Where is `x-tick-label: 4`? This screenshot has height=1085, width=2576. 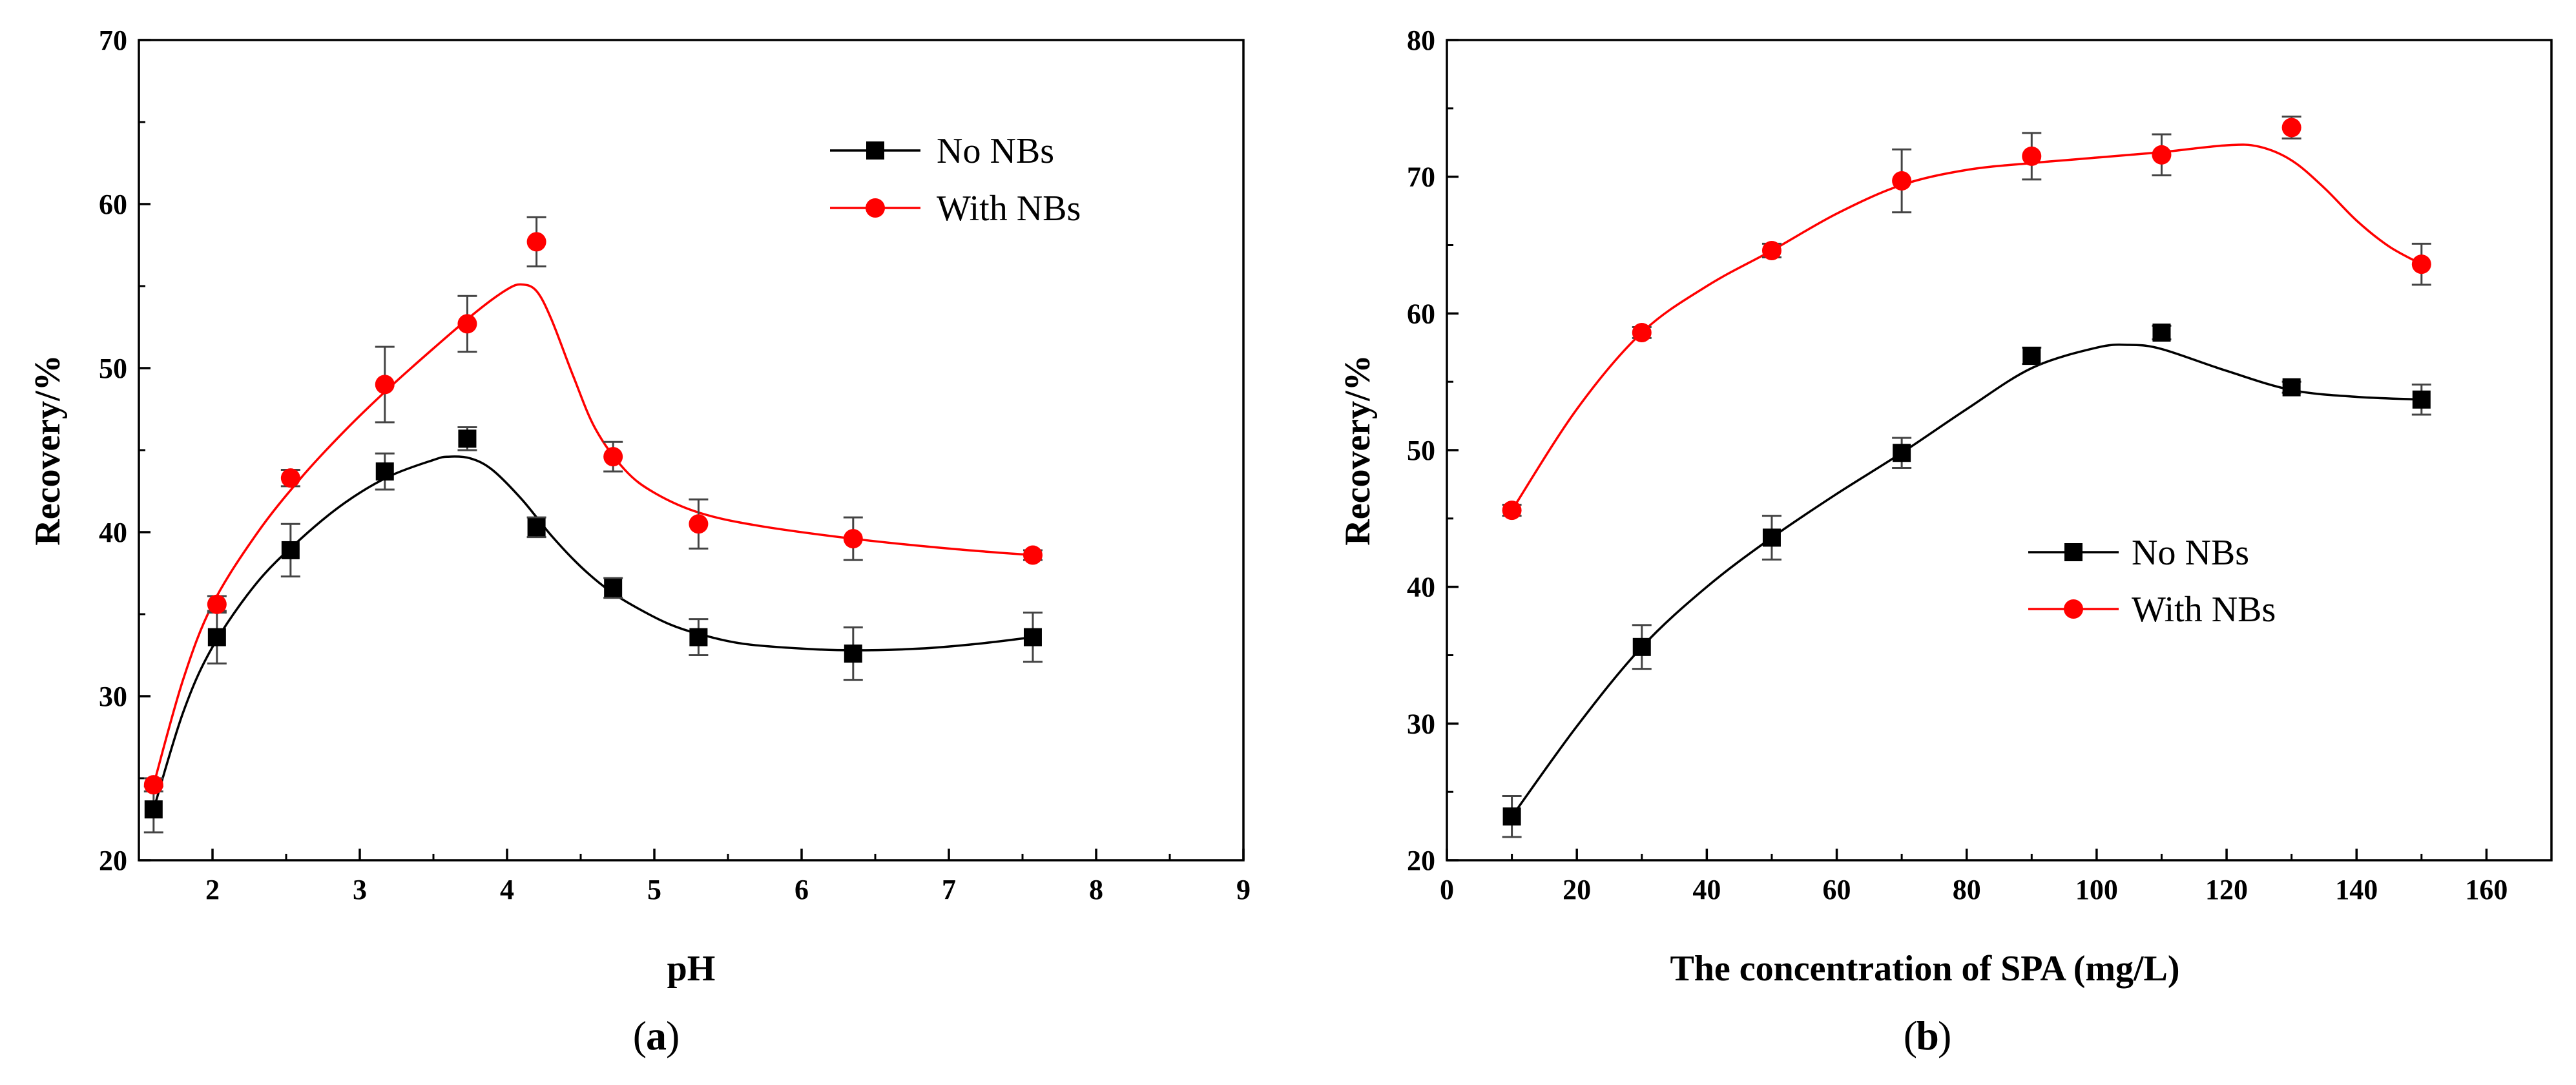 x-tick-label: 4 is located at coordinates (507, 889).